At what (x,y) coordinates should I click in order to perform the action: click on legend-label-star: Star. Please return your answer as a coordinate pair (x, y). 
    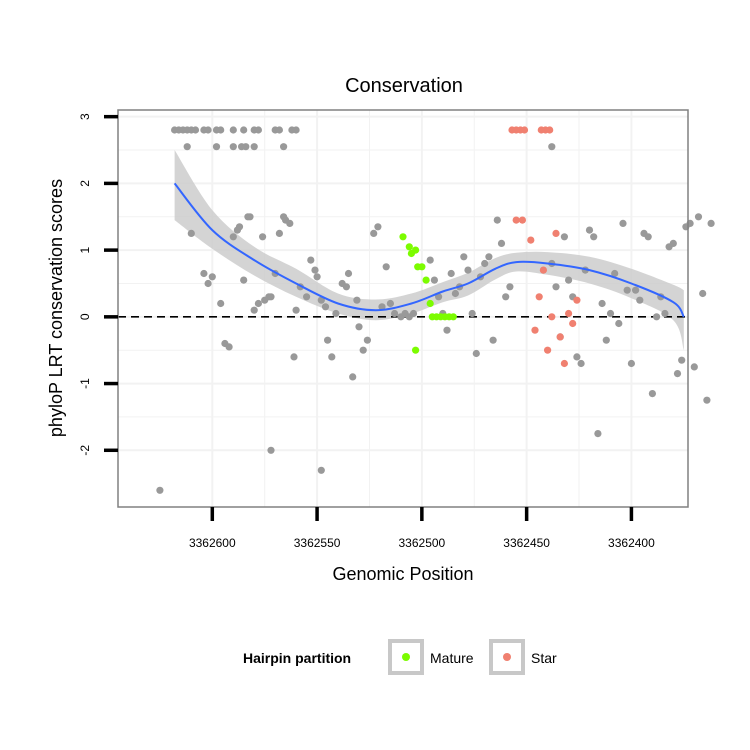
    Looking at the image, I should click on (544, 658).